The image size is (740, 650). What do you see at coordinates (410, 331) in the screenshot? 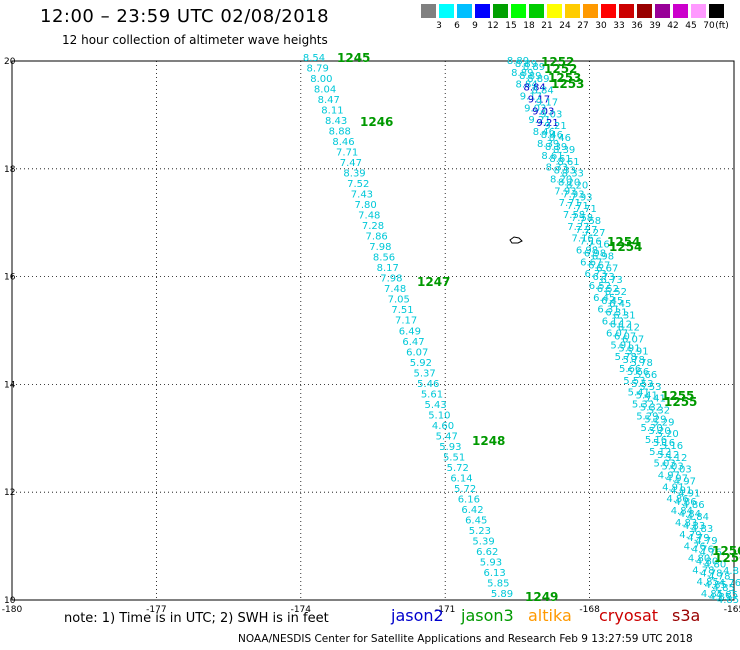
I see `swh-value-label: 6.49` at bounding box center [410, 331].